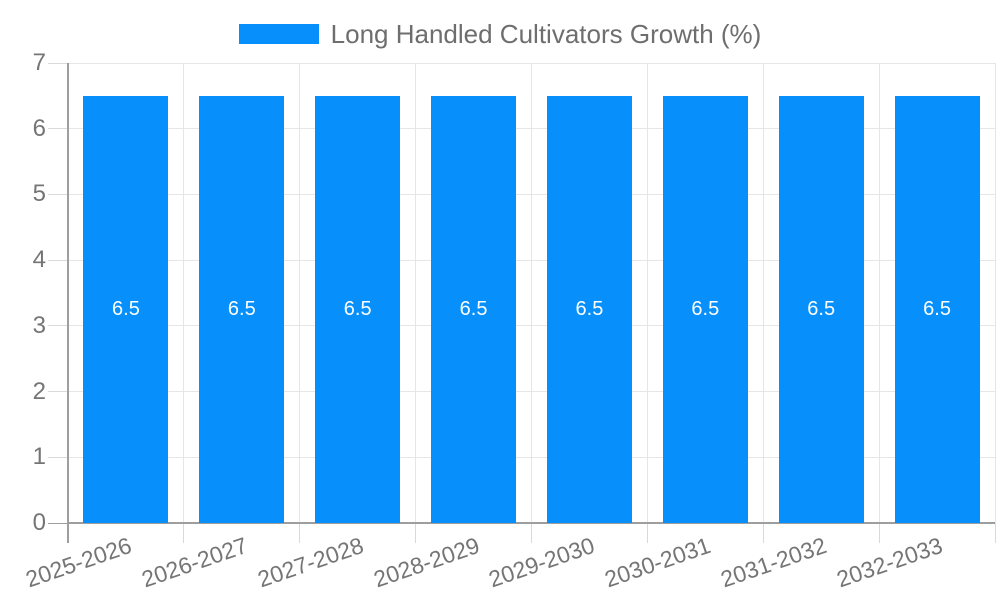 The height and width of the screenshot is (600, 1000). What do you see at coordinates (546, 34) in the screenshot?
I see `legend-label: Long Handled Cultivators Growth (%)` at bounding box center [546, 34].